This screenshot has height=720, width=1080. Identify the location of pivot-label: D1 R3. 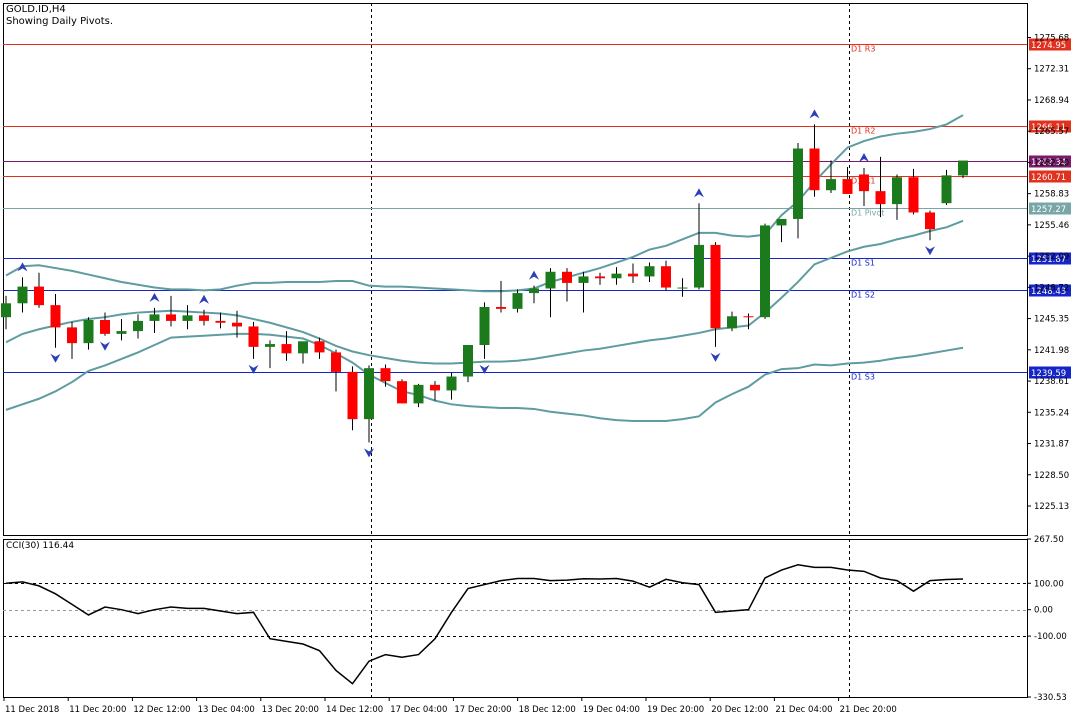
(863, 49).